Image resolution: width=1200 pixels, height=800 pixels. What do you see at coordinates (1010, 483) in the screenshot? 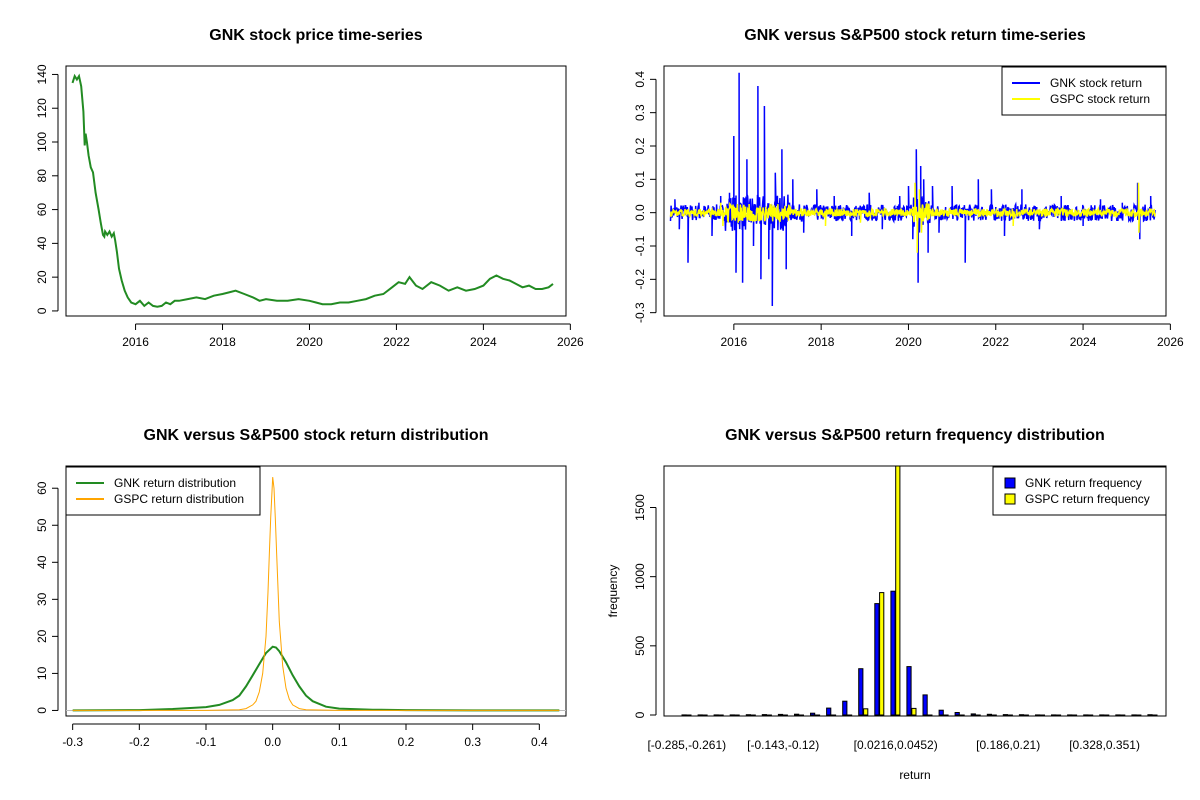
I see `legend-swatch` at bounding box center [1010, 483].